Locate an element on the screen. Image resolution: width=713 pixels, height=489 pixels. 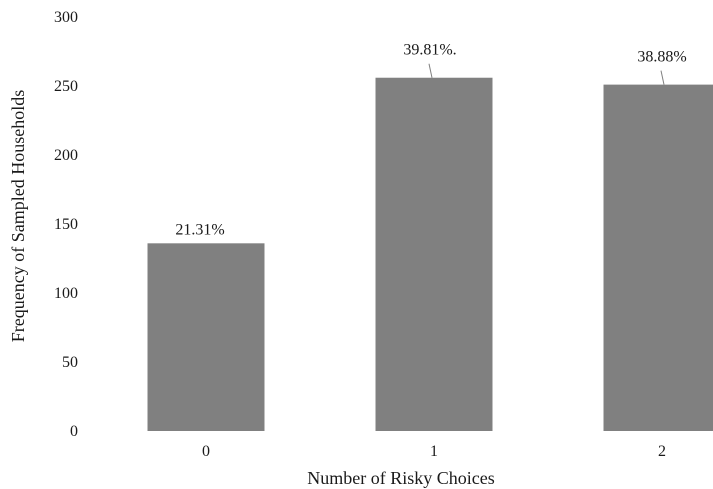
x-tick-label: 0 is located at coordinates (206, 451).